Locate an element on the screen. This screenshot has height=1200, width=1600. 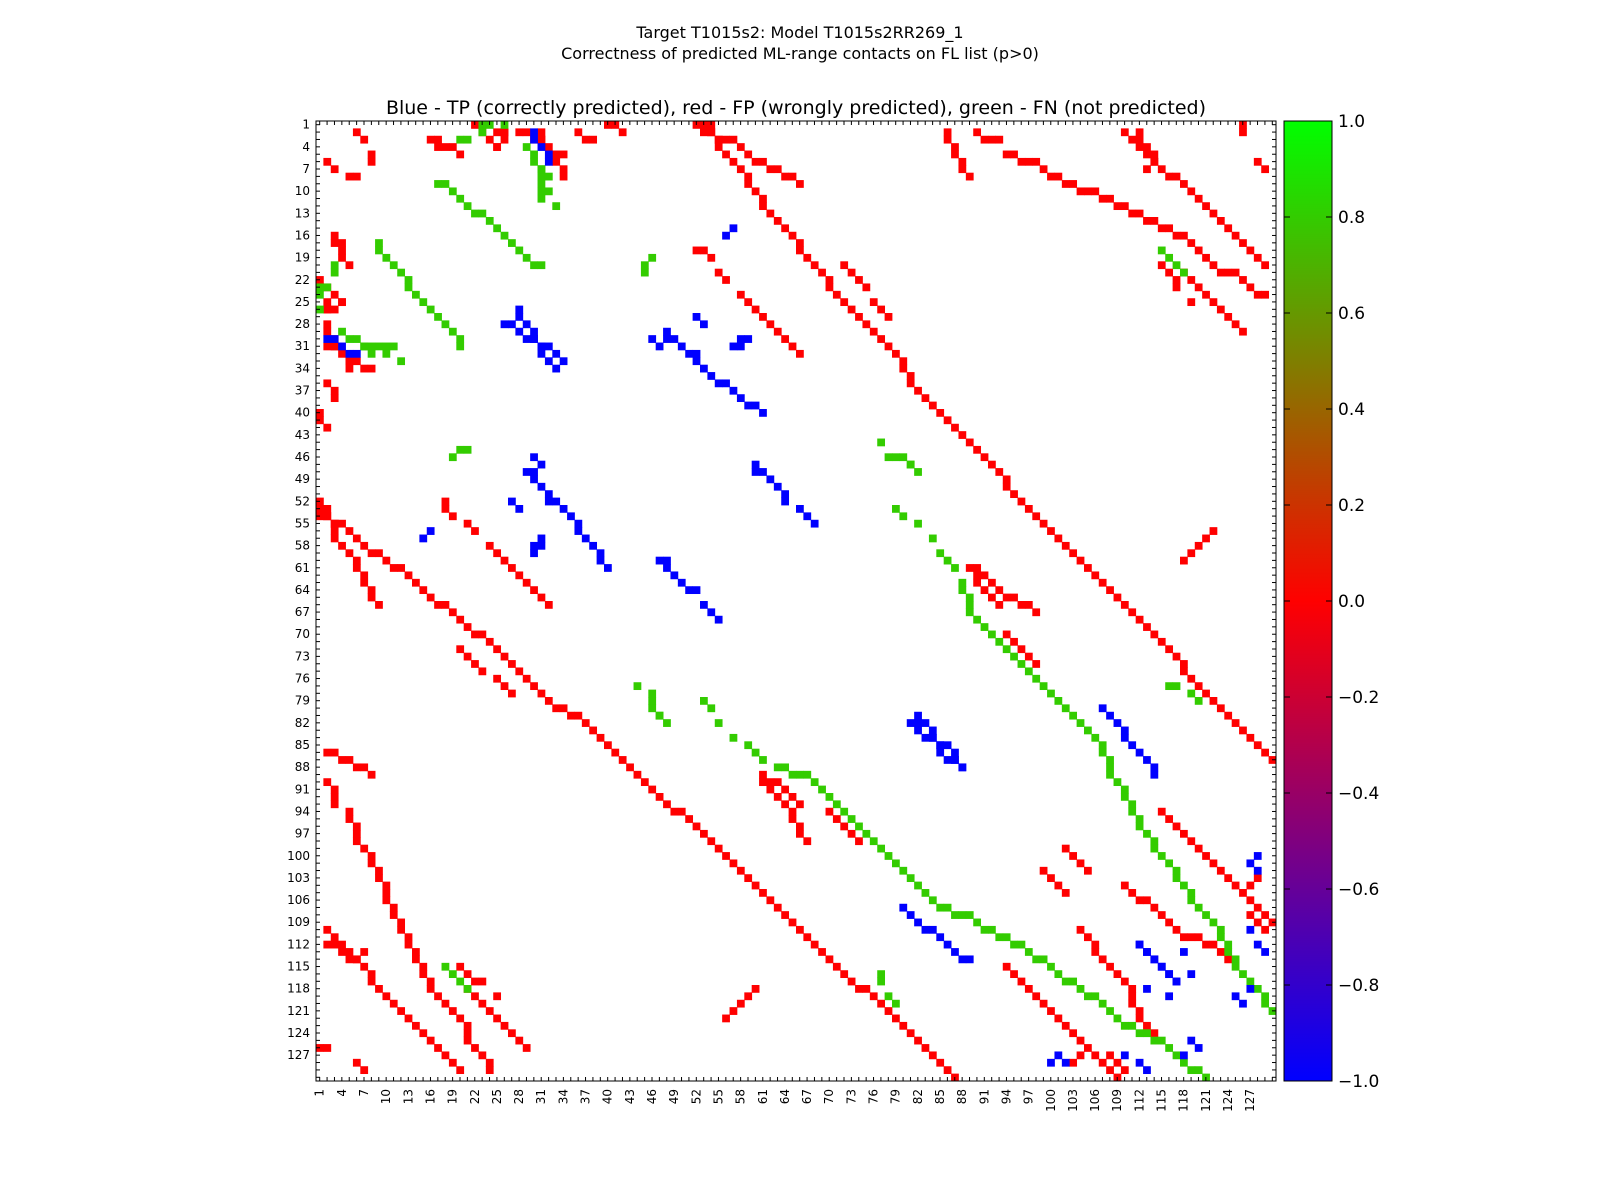
y-tick-label: 109 is located at coordinates (298, 922).